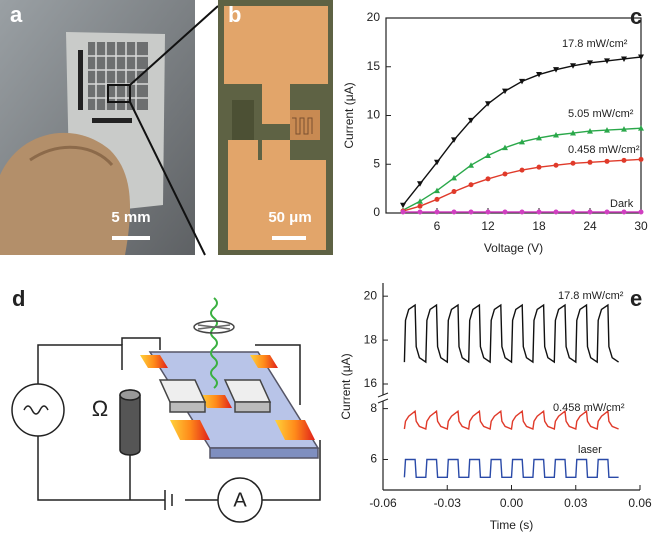 The height and width of the screenshot is (544, 666). What do you see at coordinates (371, 339) in the screenshot?
I see `y-tick-label: 18` at bounding box center [371, 339].